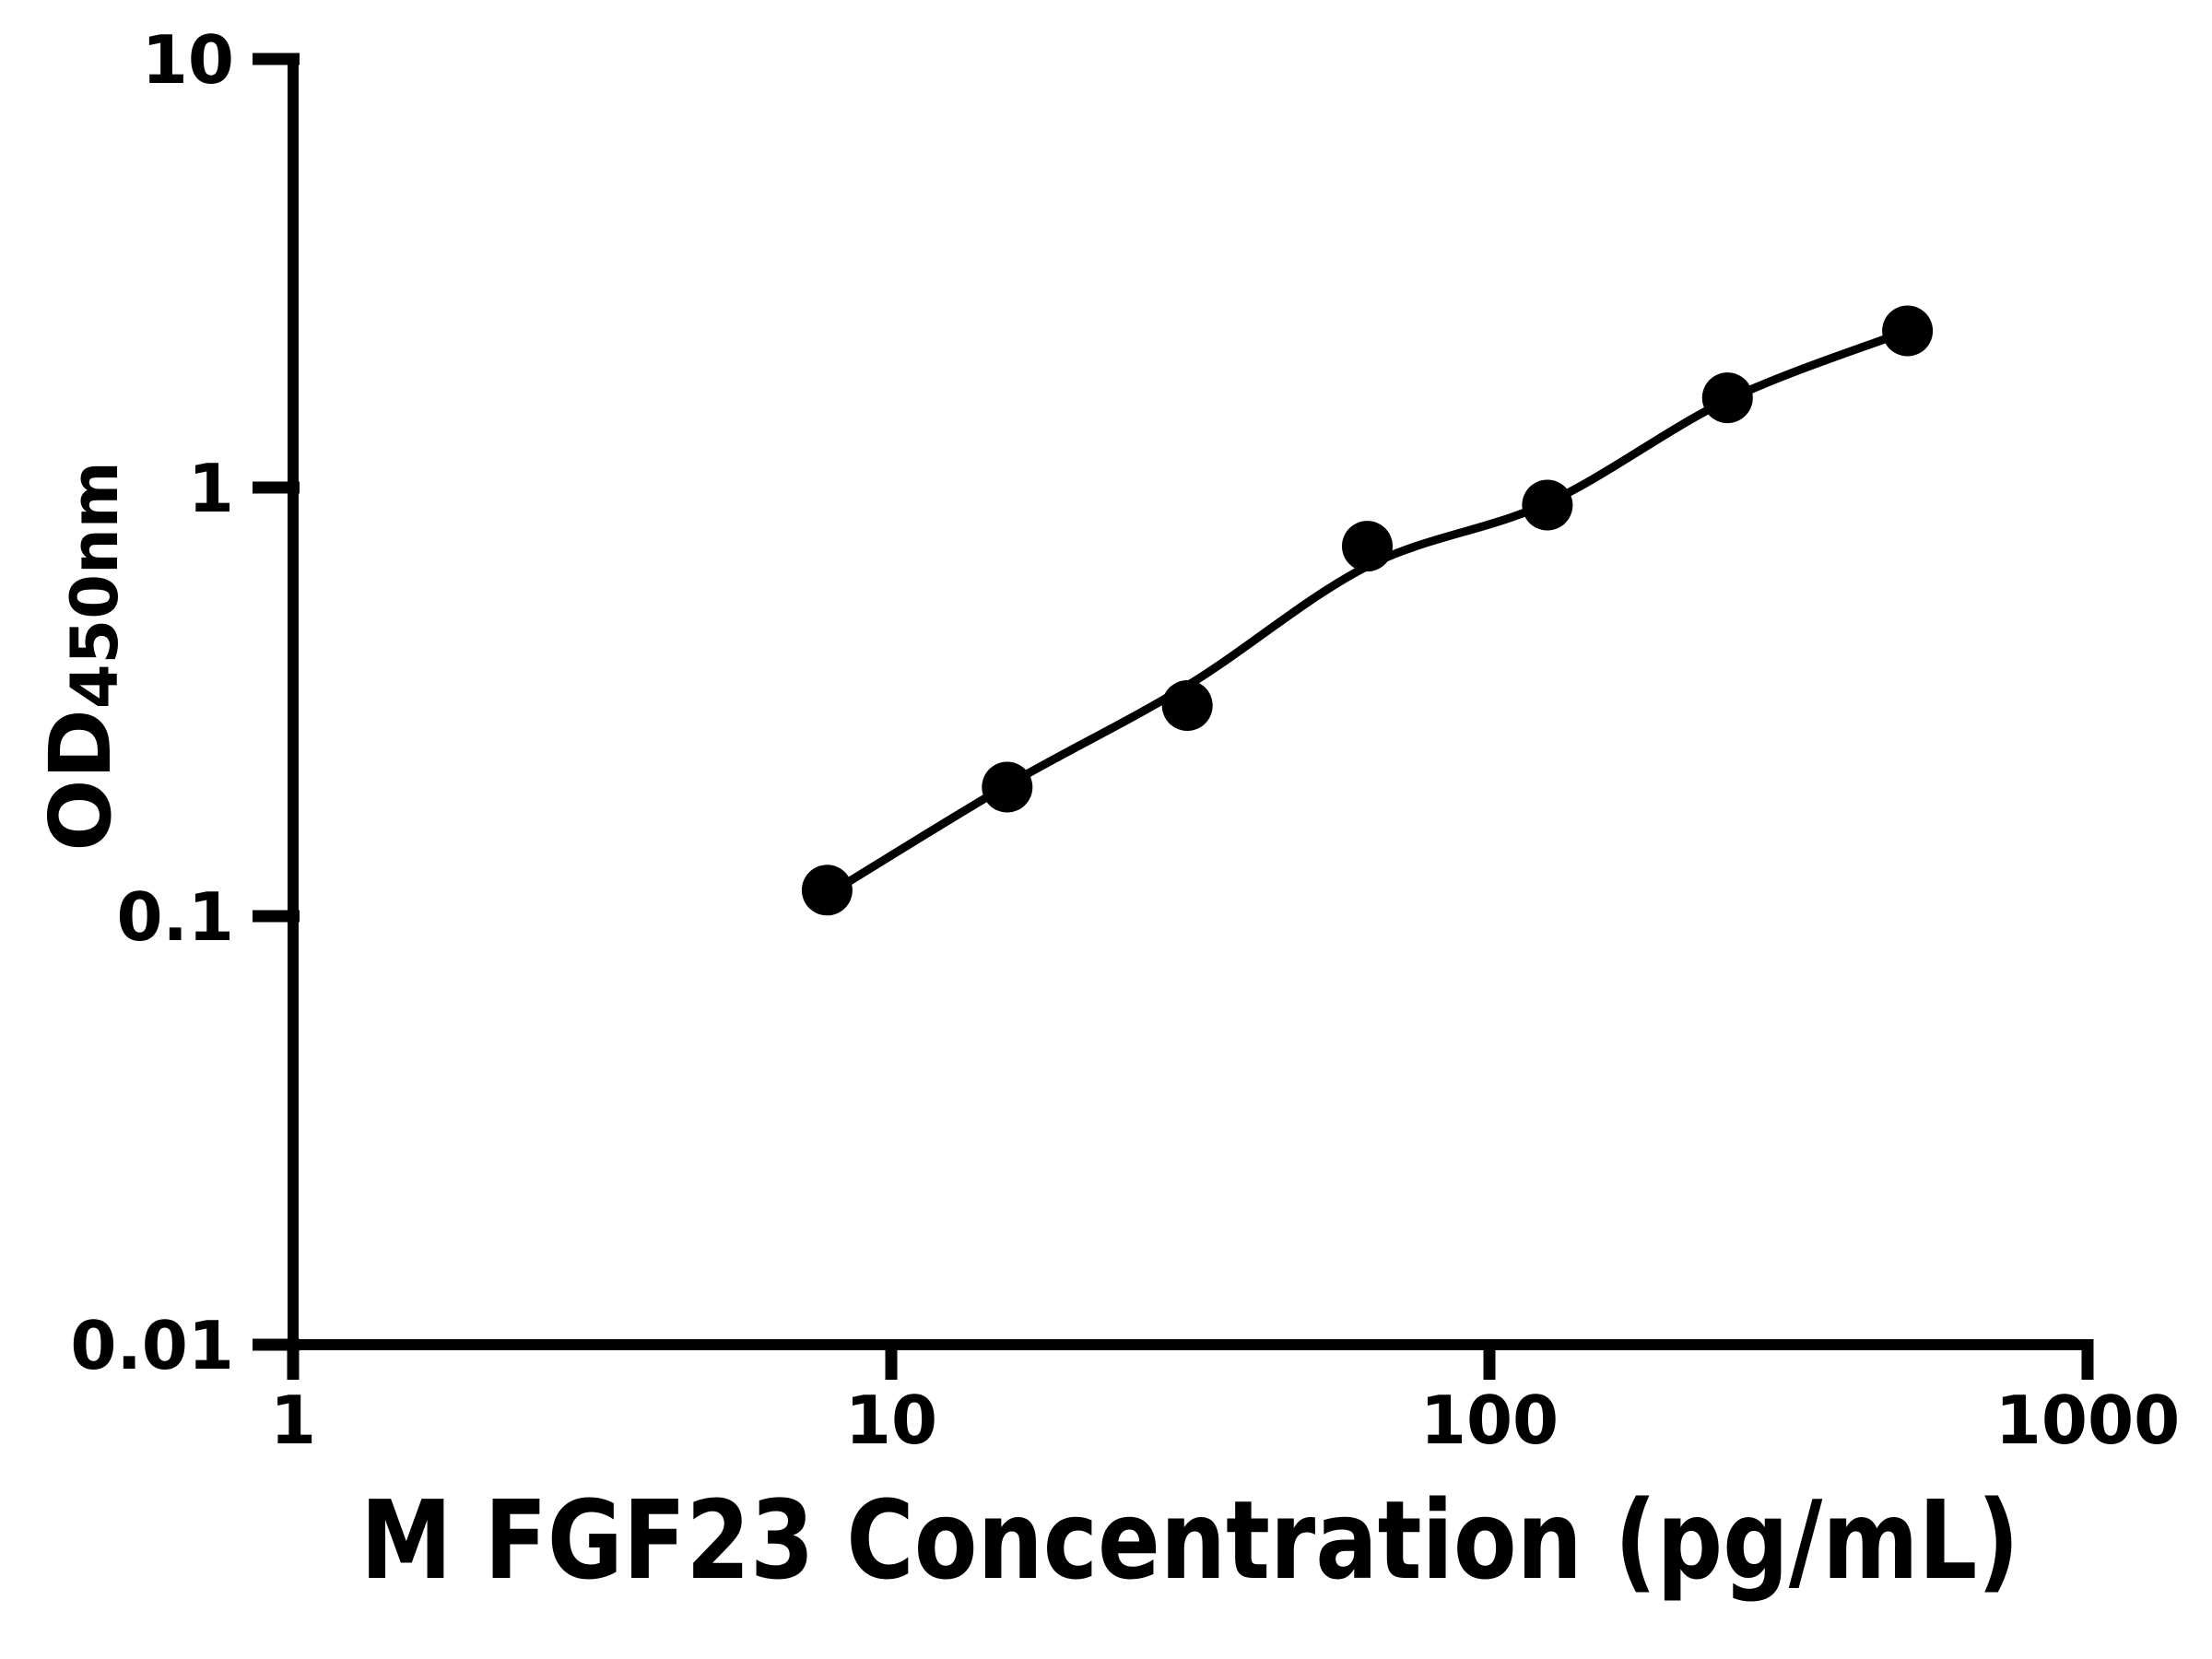  Describe the element at coordinates (293, 1420) in the screenshot. I see `x-tick-label: 1` at that location.